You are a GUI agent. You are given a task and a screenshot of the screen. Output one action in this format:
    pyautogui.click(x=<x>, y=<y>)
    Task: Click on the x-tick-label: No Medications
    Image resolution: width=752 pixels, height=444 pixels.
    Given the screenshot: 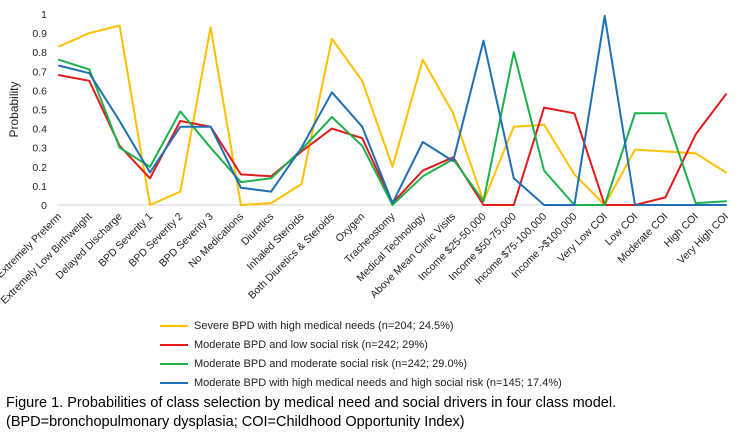 What is the action you would take?
    pyautogui.click(x=216, y=241)
    